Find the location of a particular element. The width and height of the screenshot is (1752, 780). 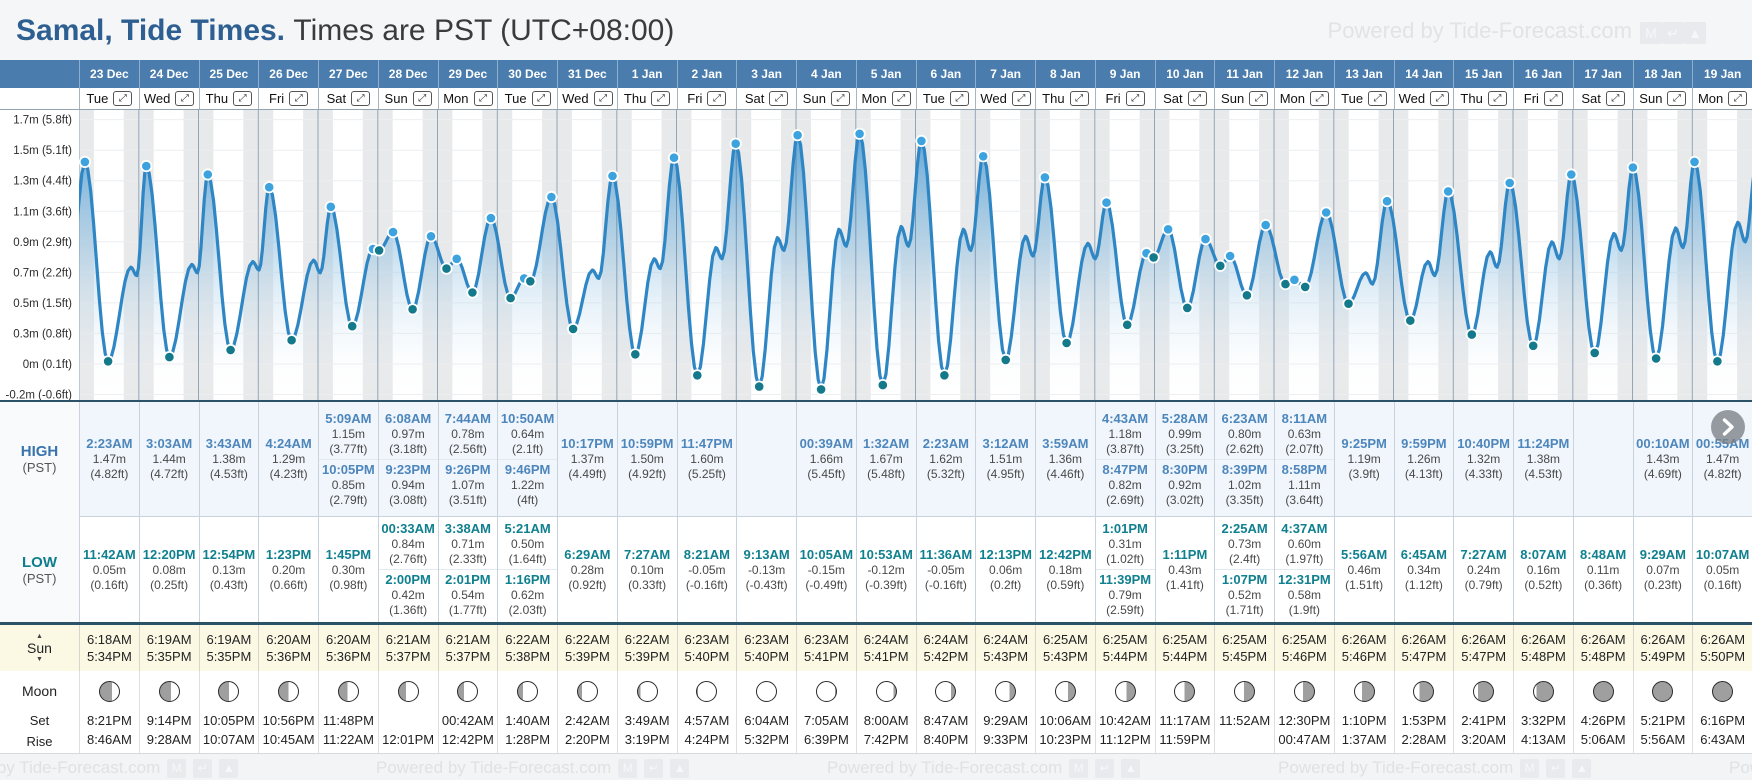

sun-times-cell: 6:23AM 5:41PM is located at coordinates (826, 648).